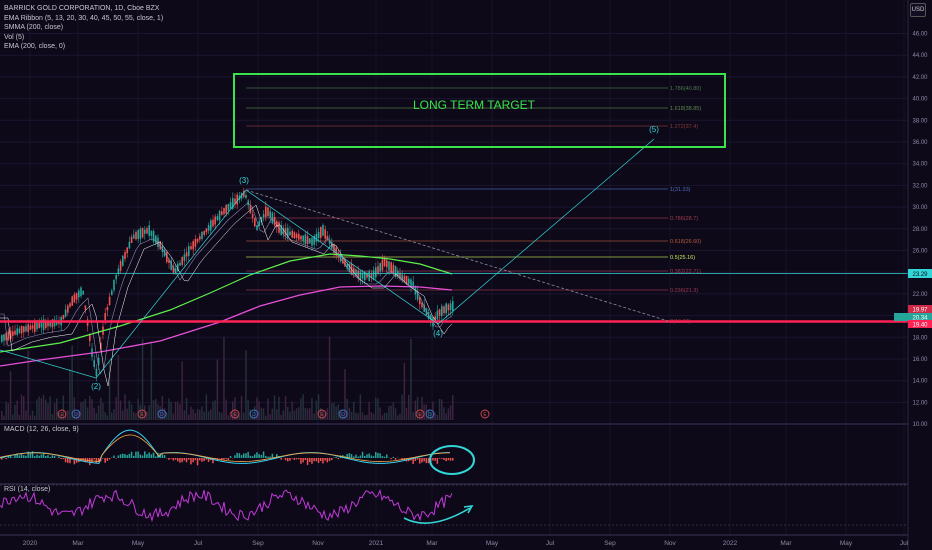 Image resolution: width=932 pixels, height=550 pixels. Describe the element at coordinates (34, 27) in the screenshot. I see `legend-smma: SMMA (200, close)` at that location.